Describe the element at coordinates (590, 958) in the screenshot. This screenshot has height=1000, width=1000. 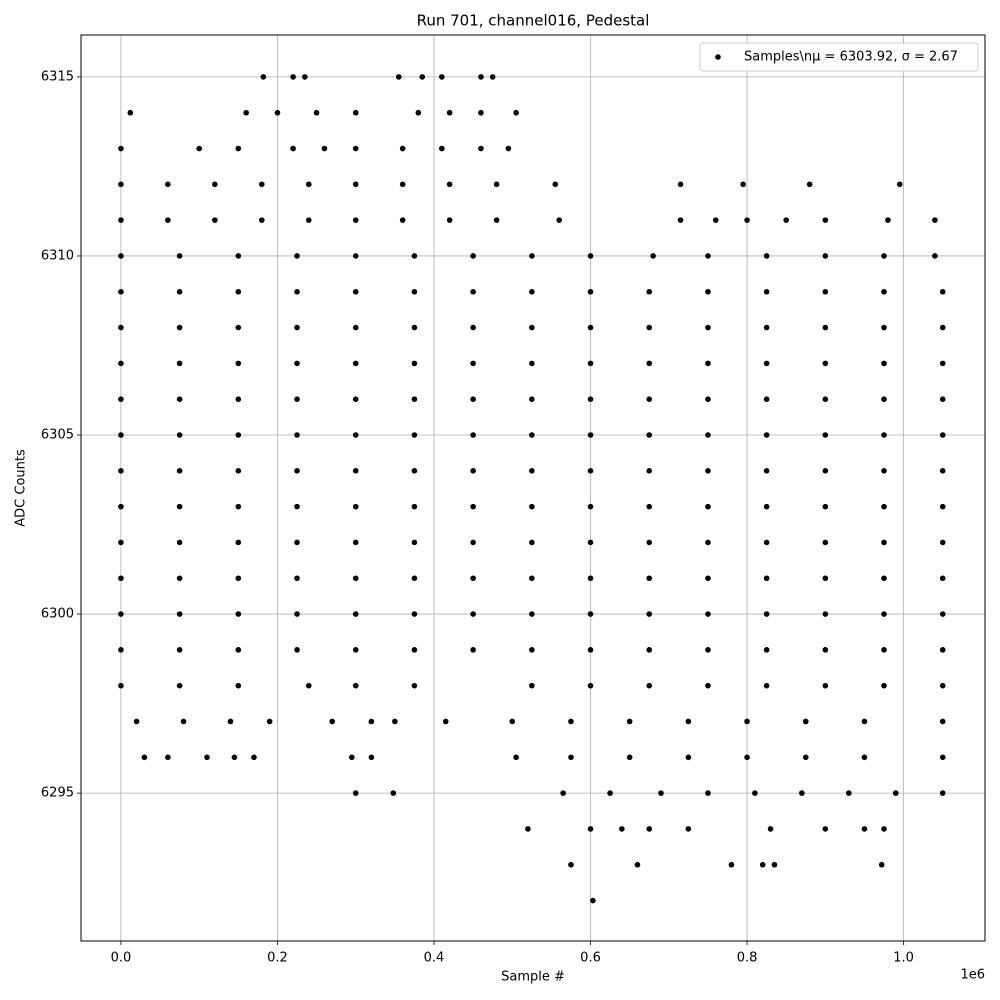
I see `x-tick-label: 0.6` at that location.